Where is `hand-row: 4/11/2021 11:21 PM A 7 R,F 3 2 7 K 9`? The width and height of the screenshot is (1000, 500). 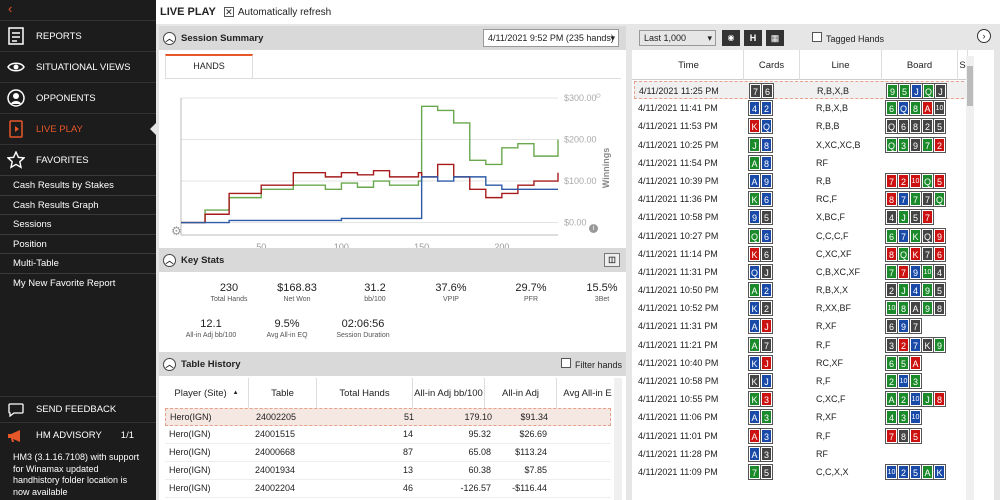 hand-row: 4/11/2021 11:21 PM A 7 R,F 3 2 7 K 9 is located at coordinates (804, 345).